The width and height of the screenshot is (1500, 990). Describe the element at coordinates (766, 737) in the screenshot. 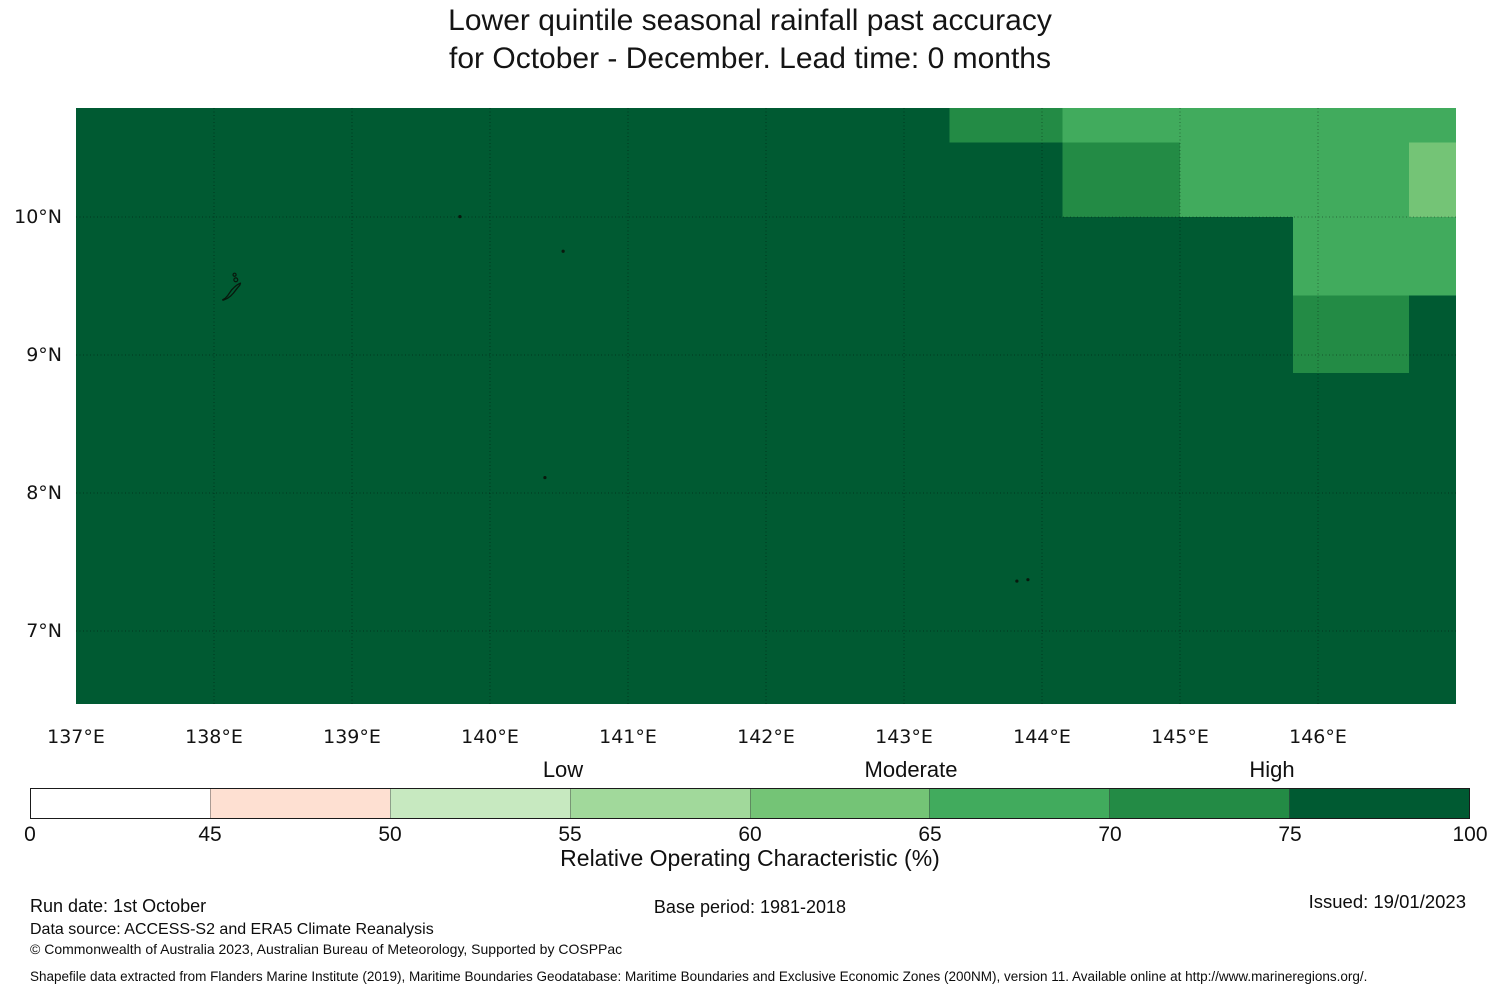

I see `x-tick-label: 142°E` at that location.